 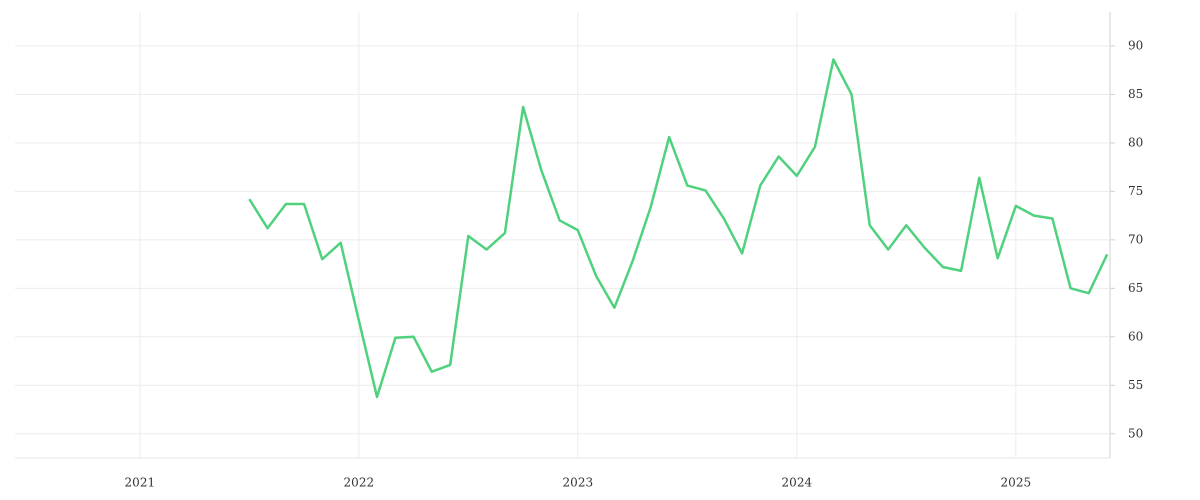 What do you see at coordinates (1135, 191) in the screenshot?
I see `y-tick-label: 75` at bounding box center [1135, 191].